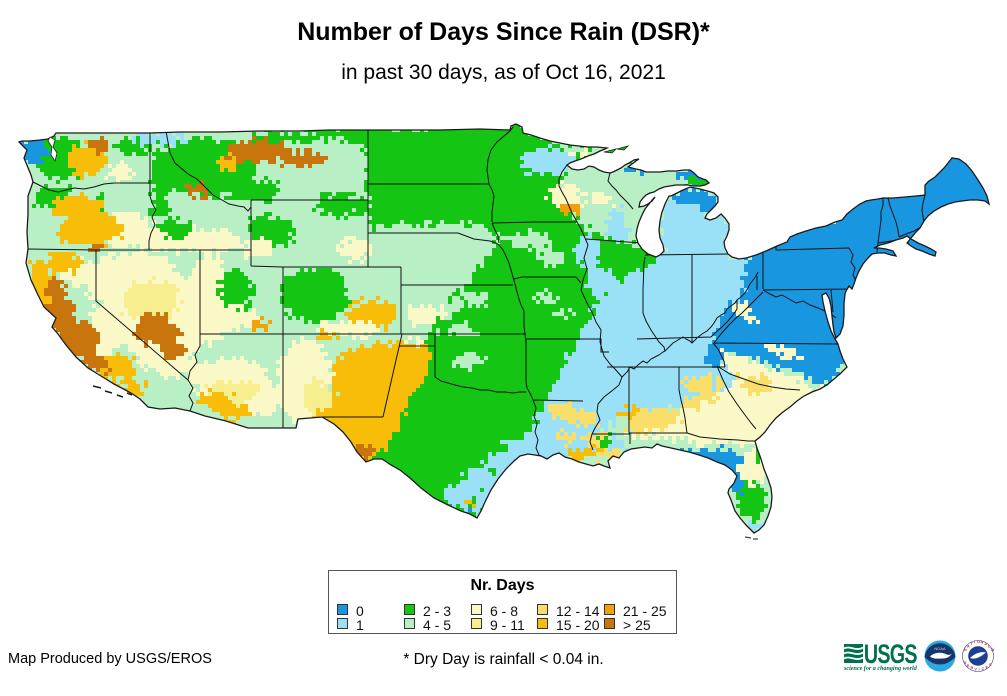 The height and width of the screenshot is (696, 1007). Describe the element at coordinates (983, 669) in the screenshot. I see `svg-text: C` at that location.